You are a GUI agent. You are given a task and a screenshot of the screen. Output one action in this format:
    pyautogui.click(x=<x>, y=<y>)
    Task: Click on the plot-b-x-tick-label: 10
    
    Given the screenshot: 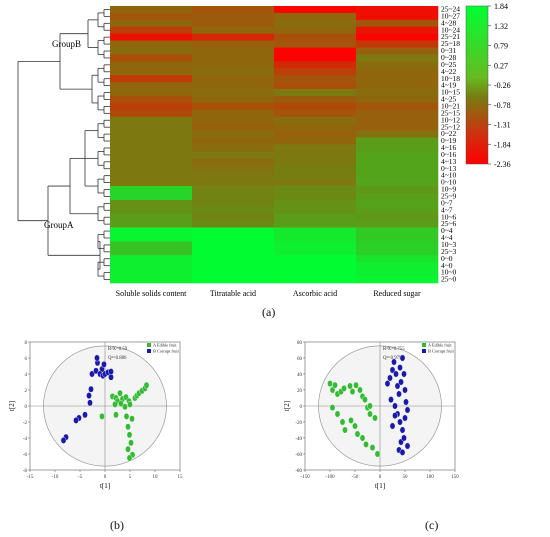 What is the action you would take?
    pyautogui.click(x=156, y=477)
    